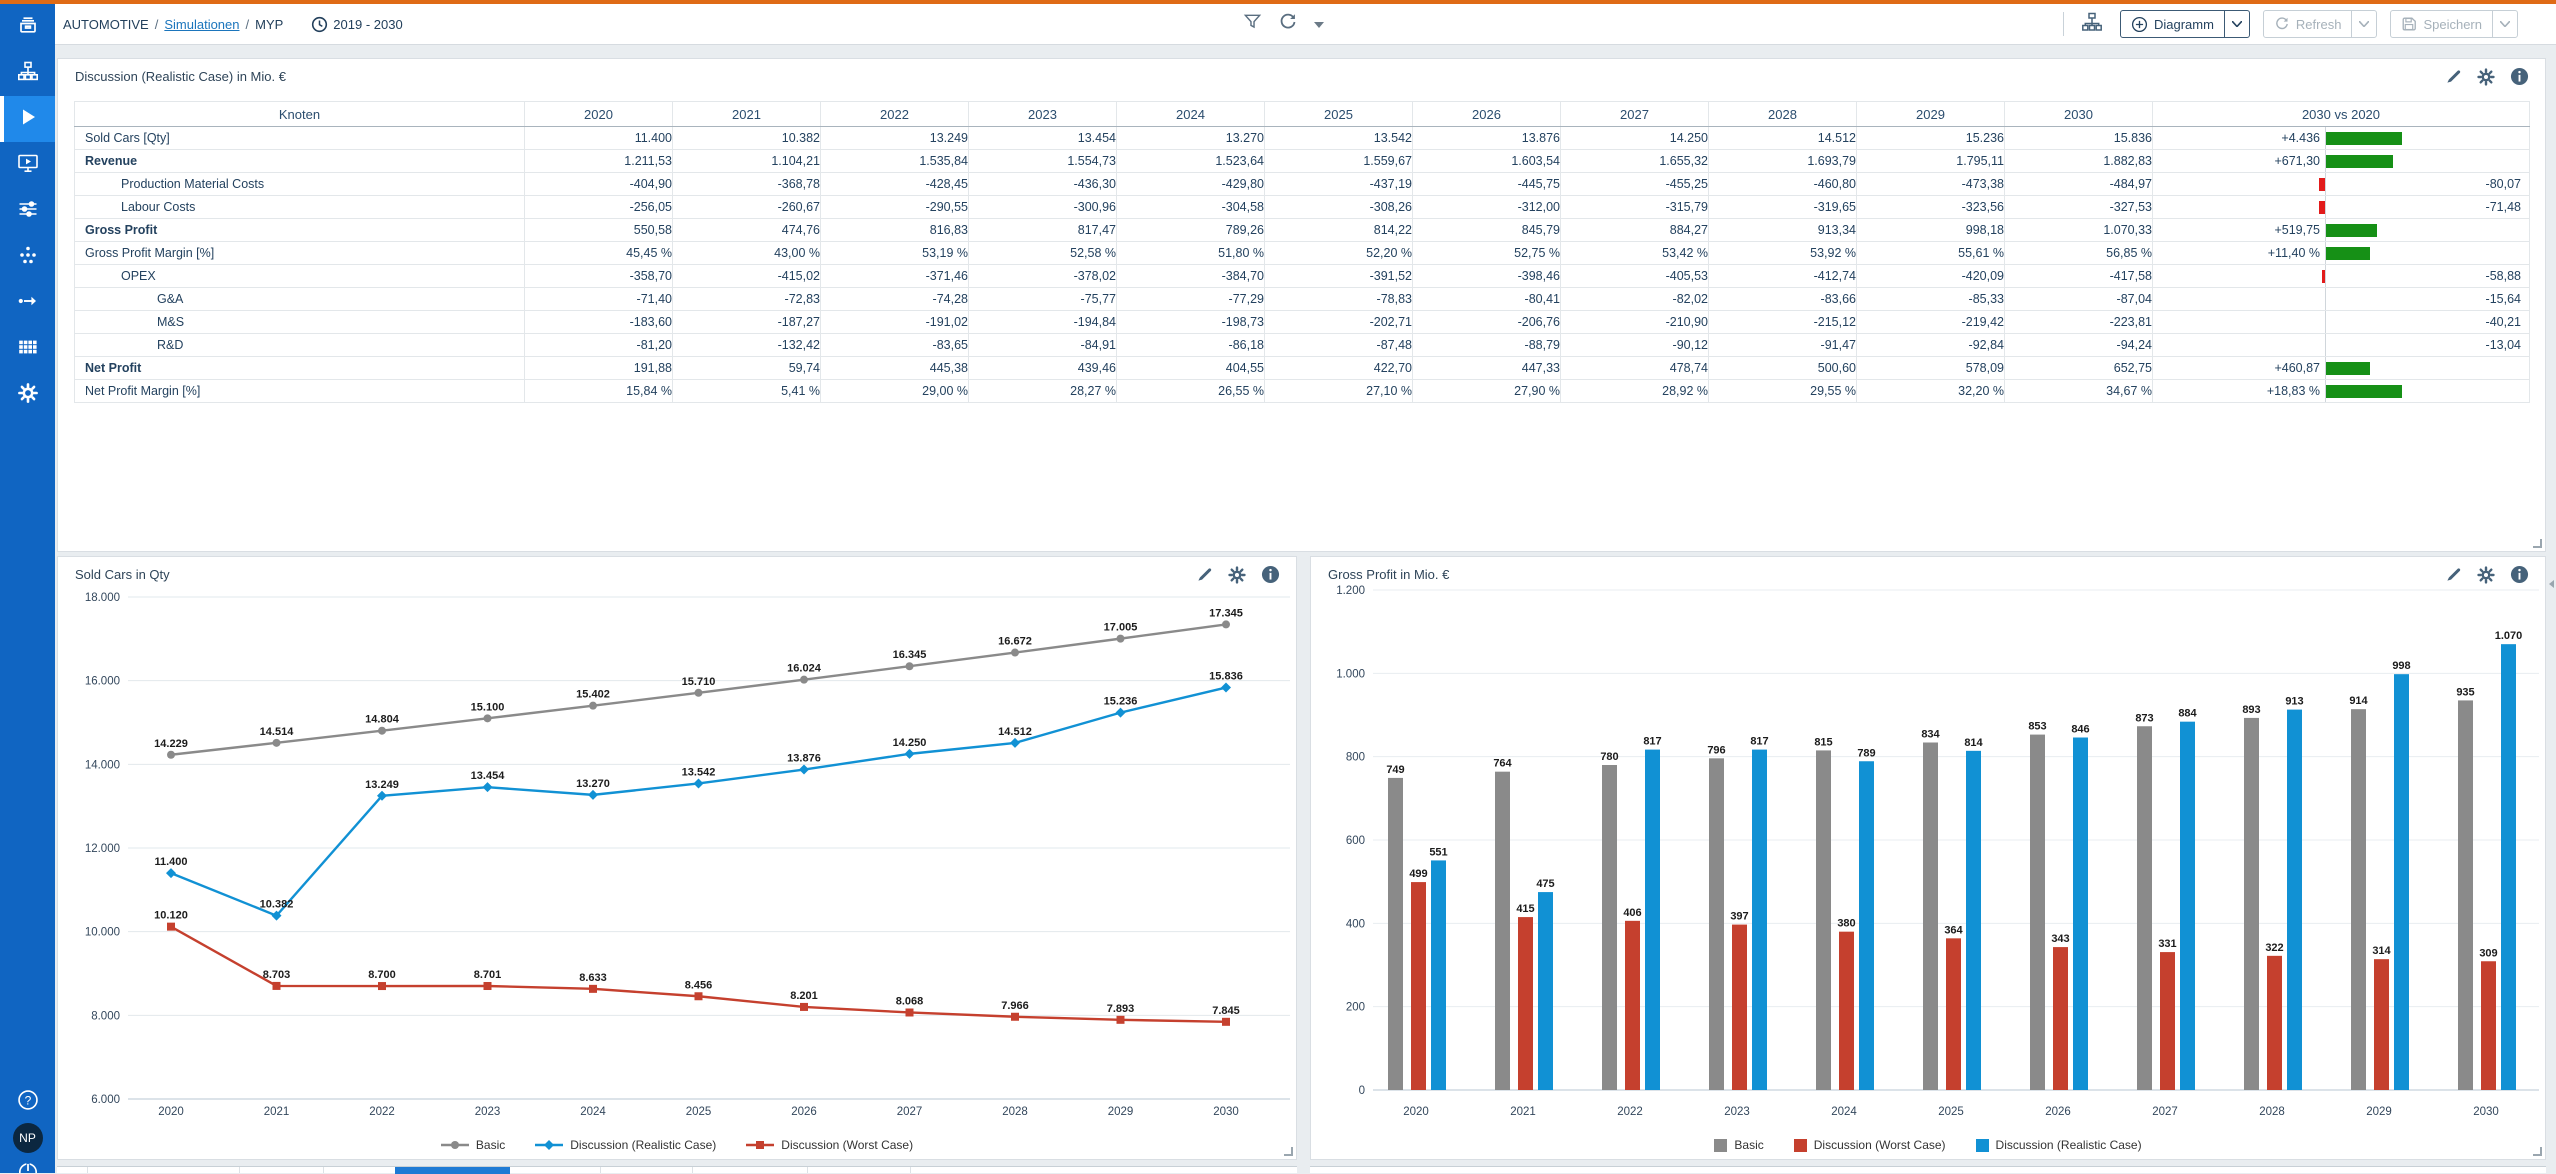  What do you see at coordinates (27, 119) in the screenshot?
I see `sidebar-item-simulations` at bounding box center [27, 119].